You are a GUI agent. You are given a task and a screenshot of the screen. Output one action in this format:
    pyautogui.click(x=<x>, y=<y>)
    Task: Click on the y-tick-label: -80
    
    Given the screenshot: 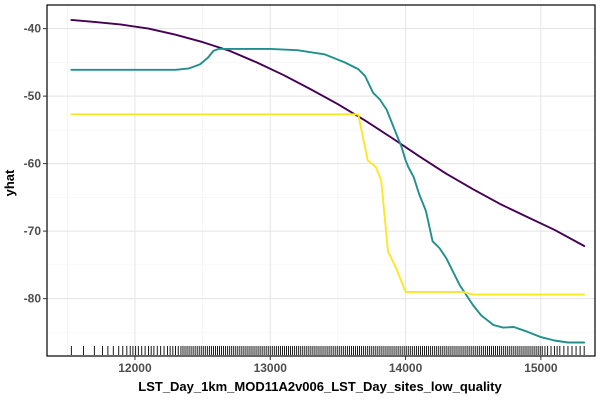 What is the action you would take?
    pyautogui.click(x=33, y=299)
    